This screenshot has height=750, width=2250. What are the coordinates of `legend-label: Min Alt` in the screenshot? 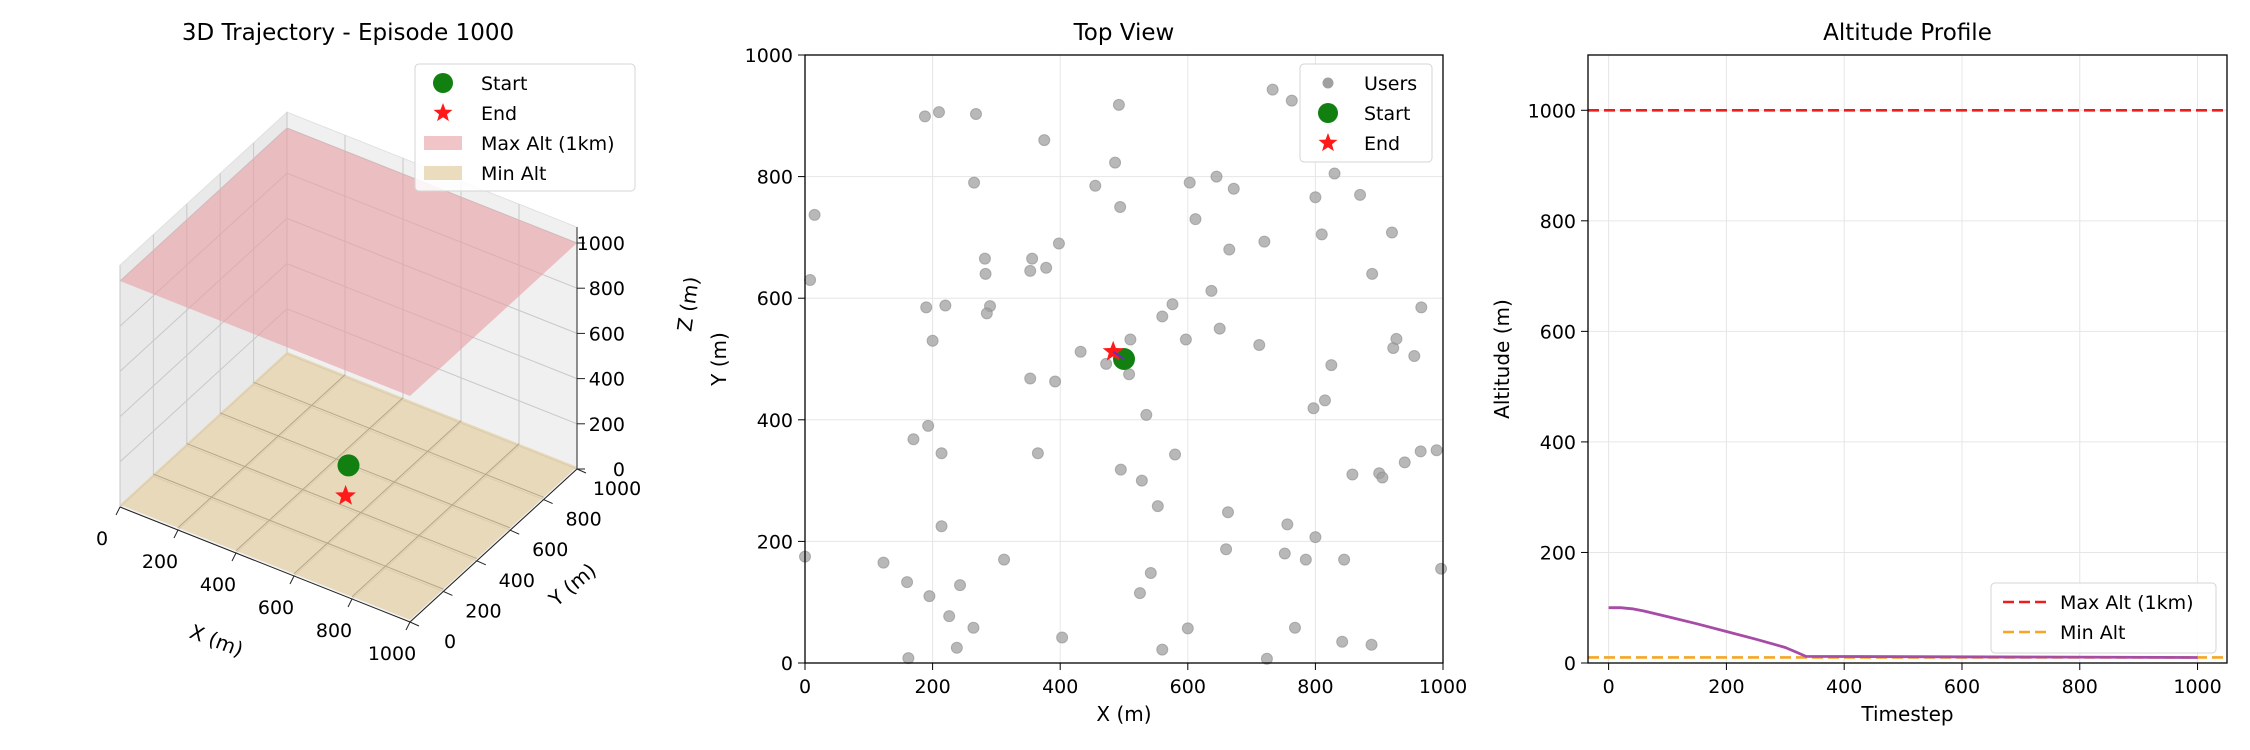 It's located at (513, 174).